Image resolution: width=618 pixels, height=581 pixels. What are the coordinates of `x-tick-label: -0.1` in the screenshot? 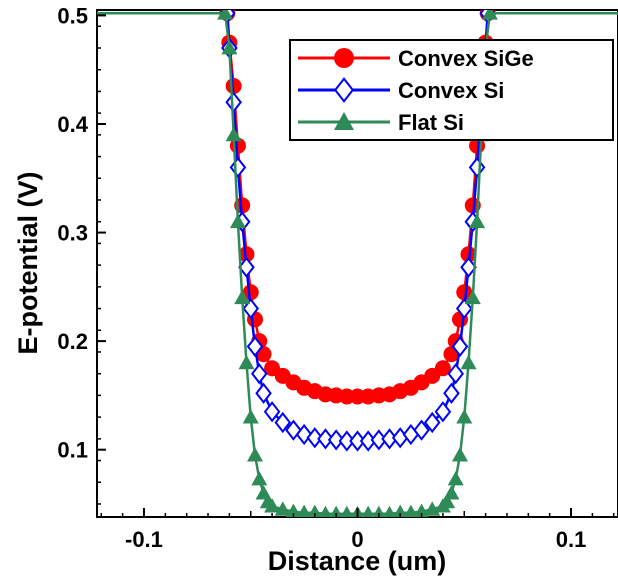 It's located at (144, 539).